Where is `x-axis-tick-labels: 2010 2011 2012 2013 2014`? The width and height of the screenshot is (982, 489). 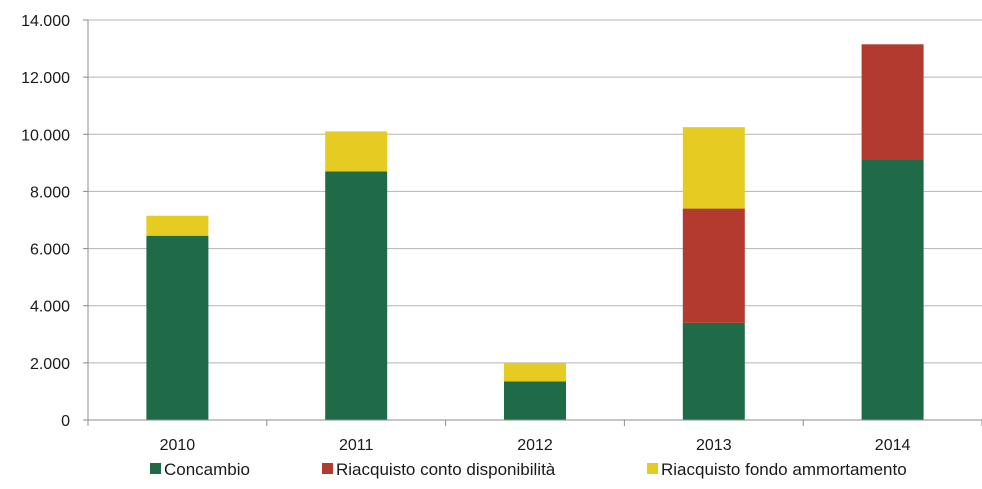 x-axis-tick-labels: 2010 2011 2012 2013 2014 is located at coordinates (535, 445).